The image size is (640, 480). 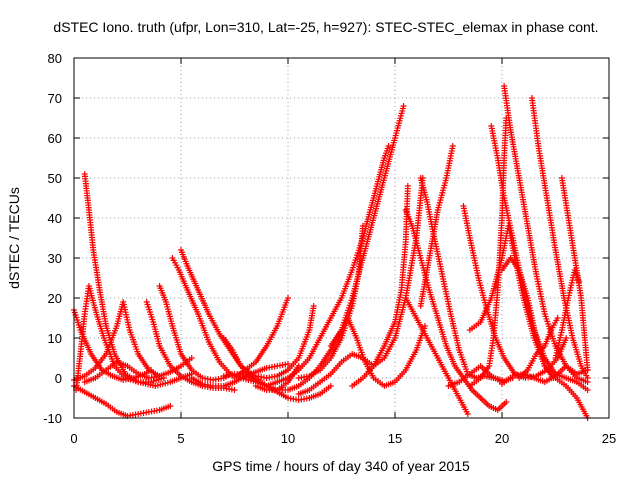 What do you see at coordinates (55, 298) in the screenshot?
I see `y-tick-label: 20` at bounding box center [55, 298].